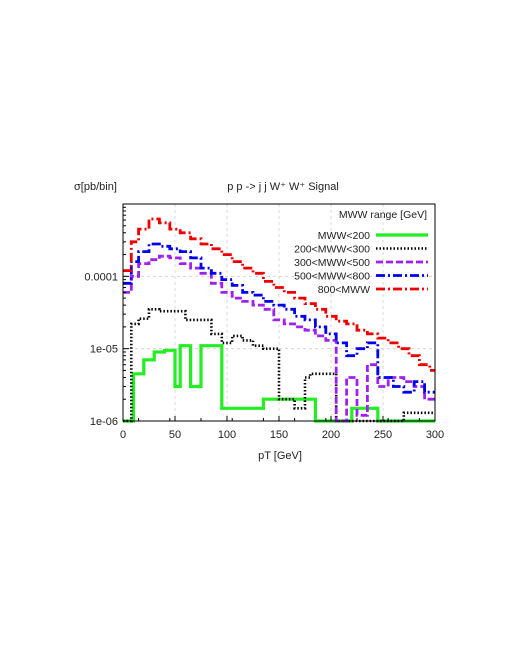 This screenshot has width=515, height=666. I want to click on x-tick-label: 200, so click(331, 435).